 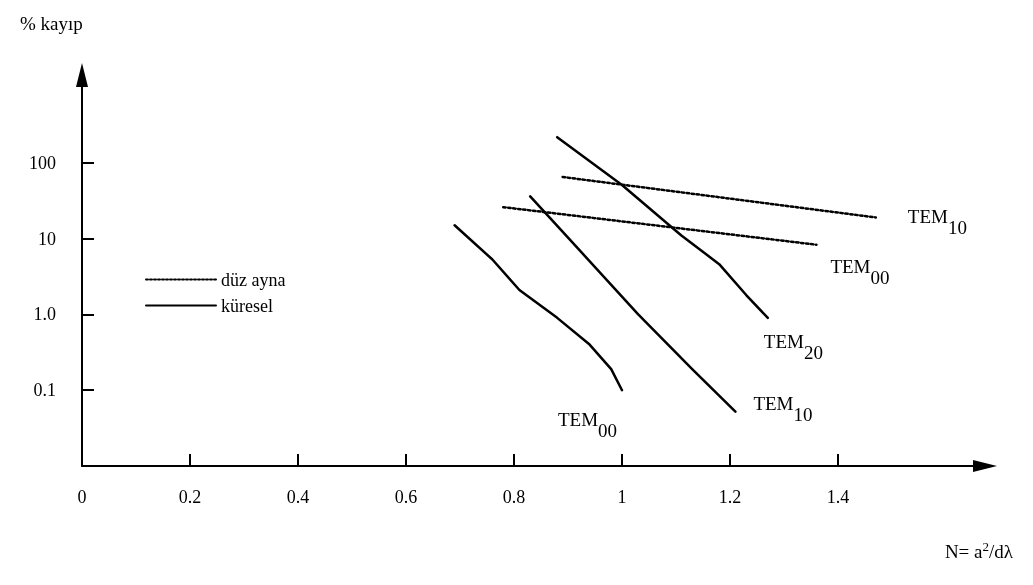 I want to click on line-series, so click(x=538, y=308).